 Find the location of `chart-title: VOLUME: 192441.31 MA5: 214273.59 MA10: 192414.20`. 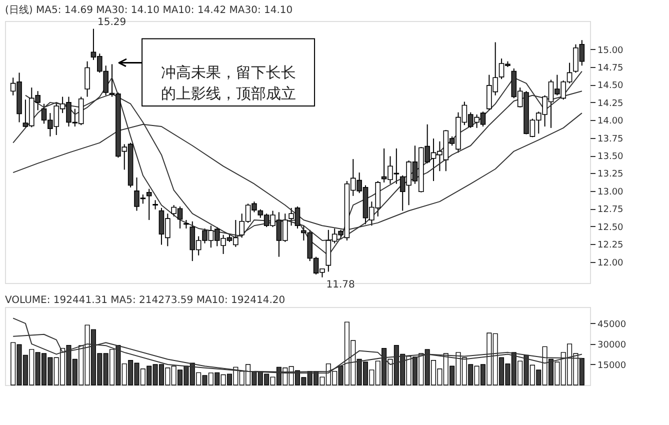

chart-title: VOLUME: 192441.31 MA5: 214273.59 MA10: 192414.20 is located at coordinates (145, 300).